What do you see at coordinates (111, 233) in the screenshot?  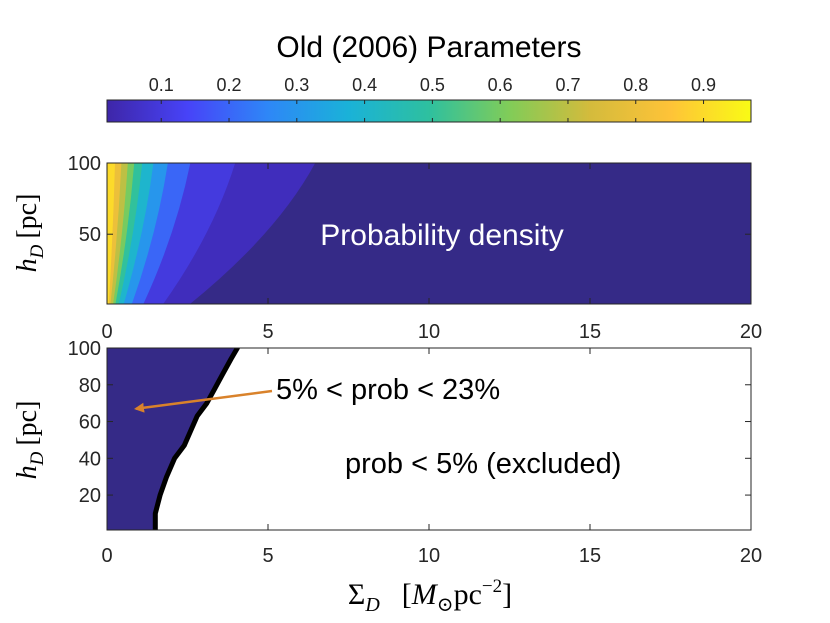 I see `top-heatmap-band` at bounding box center [111, 233].